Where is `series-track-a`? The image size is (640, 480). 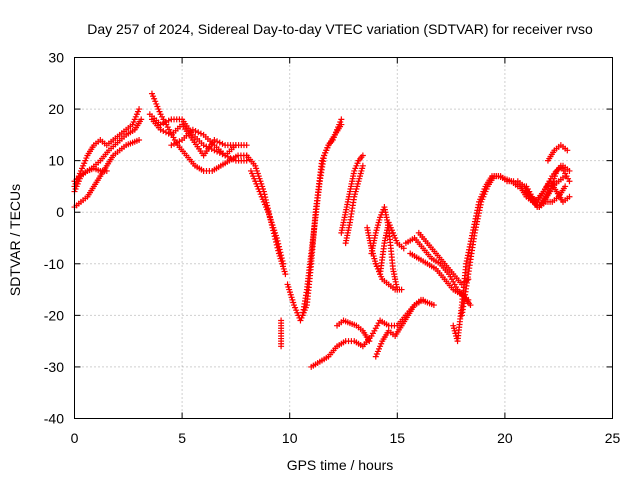 series-track-a is located at coordinates (107, 148).